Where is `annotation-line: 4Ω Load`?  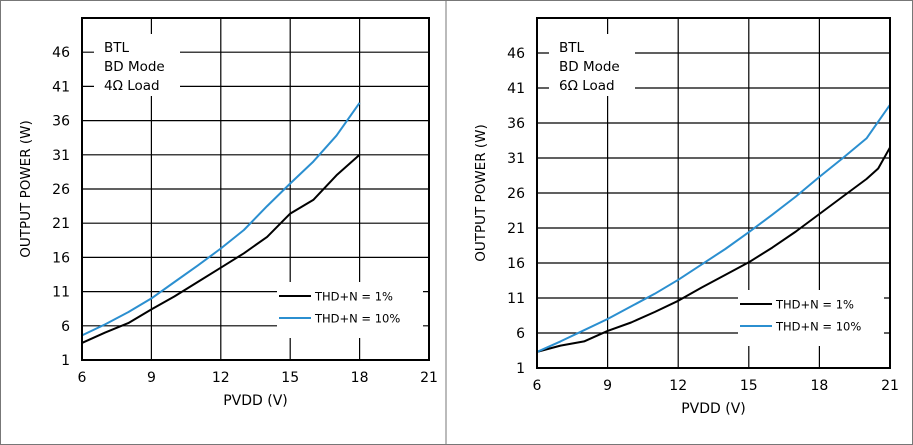 annotation-line: 4Ω Load is located at coordinates (132, 86).